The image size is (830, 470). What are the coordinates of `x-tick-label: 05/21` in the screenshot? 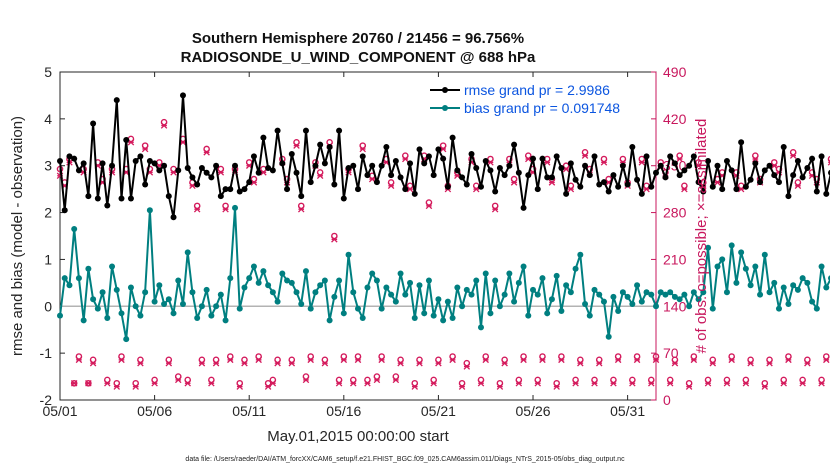 It's located at (438, 411).